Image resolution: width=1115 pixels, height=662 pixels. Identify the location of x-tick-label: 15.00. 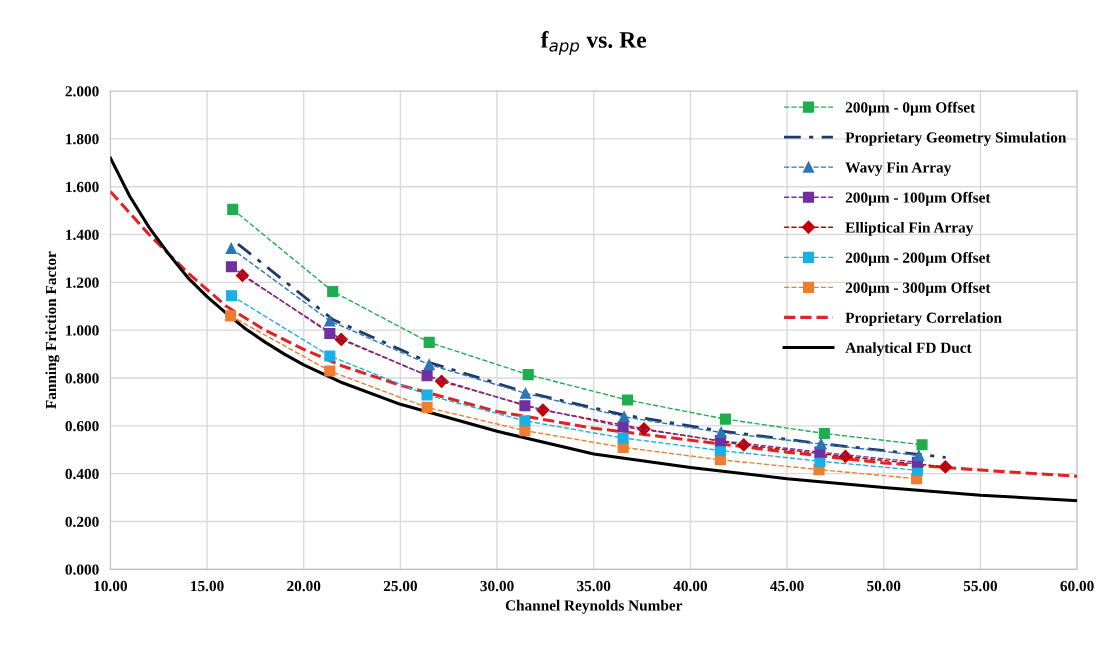
(207, 586).